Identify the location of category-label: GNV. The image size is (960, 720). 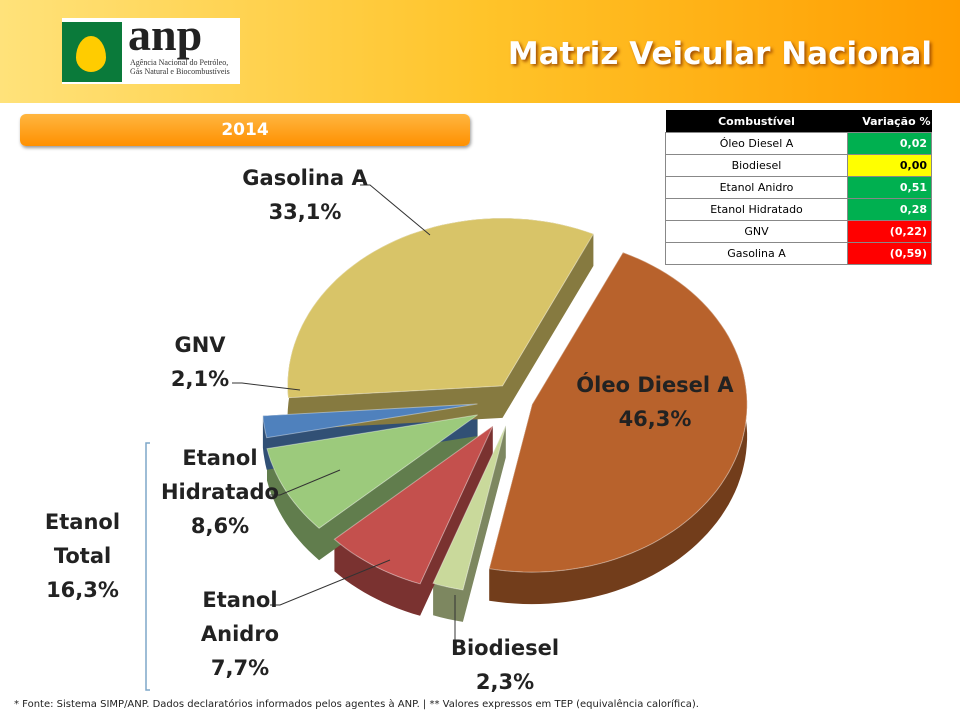
(200, 345).